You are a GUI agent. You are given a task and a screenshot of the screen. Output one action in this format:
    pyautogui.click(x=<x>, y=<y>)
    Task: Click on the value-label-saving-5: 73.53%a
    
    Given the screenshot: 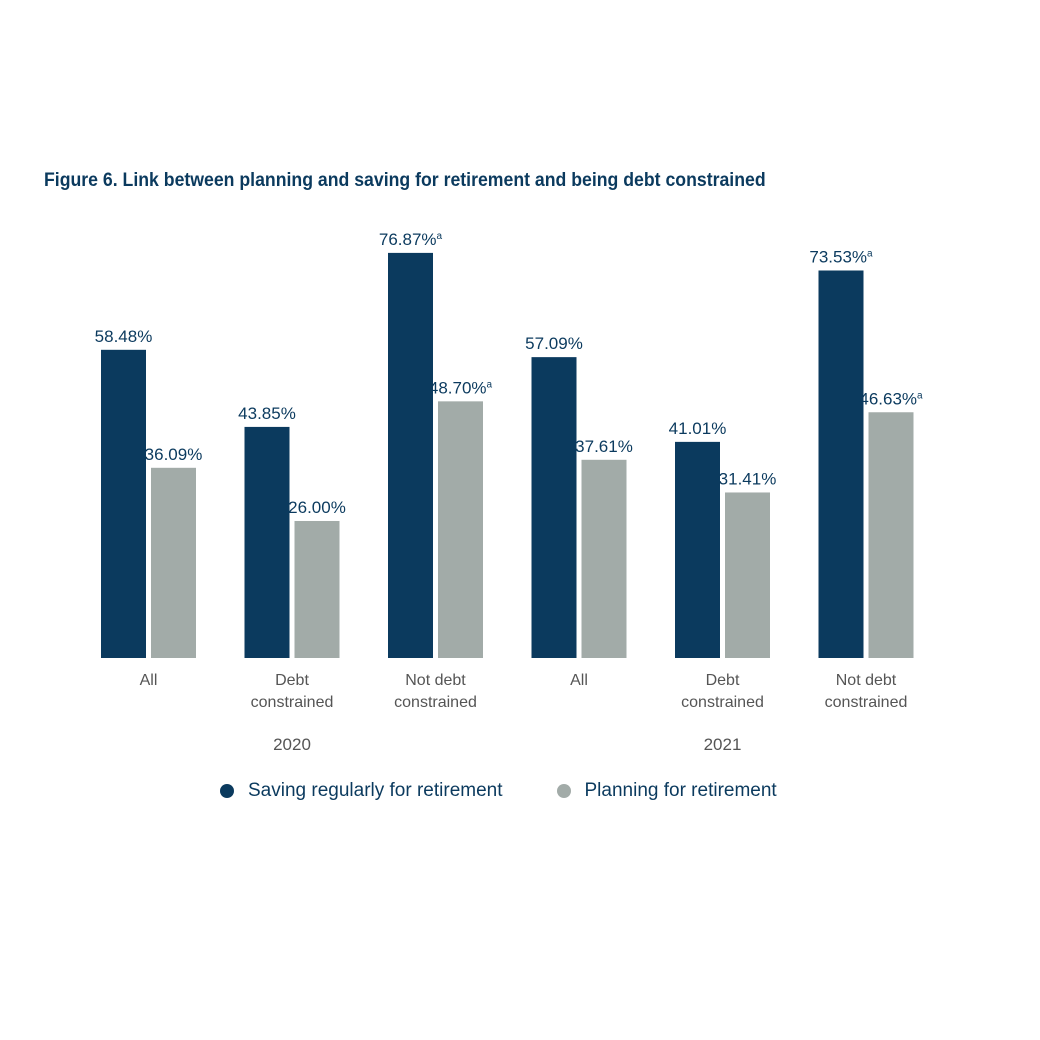 What is the action you would take?
    pyautogui.click(x=841, y=256)
    